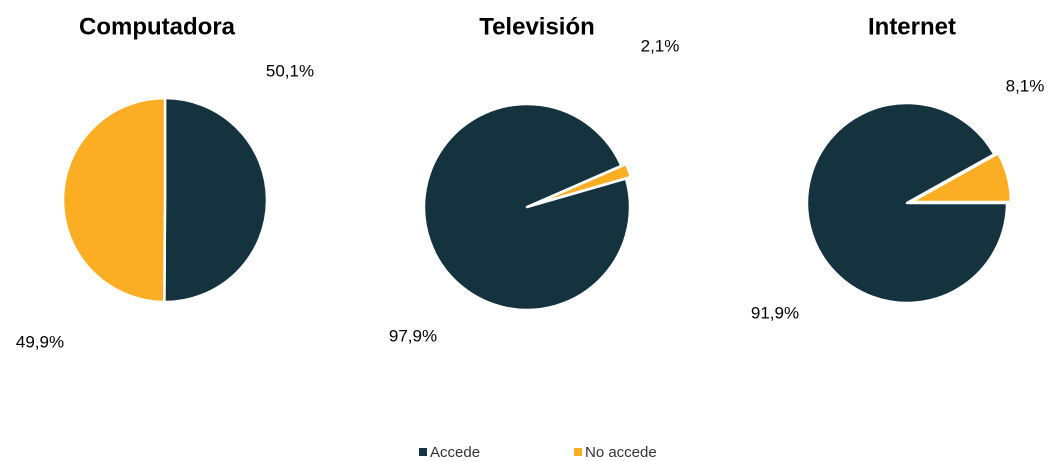 The width and height of the screenshot is (1050, 461). What do you see at coordinates (537, 26) in the screenshot?
I see `chart-title: Televisión` at bounding box center [537, 26].